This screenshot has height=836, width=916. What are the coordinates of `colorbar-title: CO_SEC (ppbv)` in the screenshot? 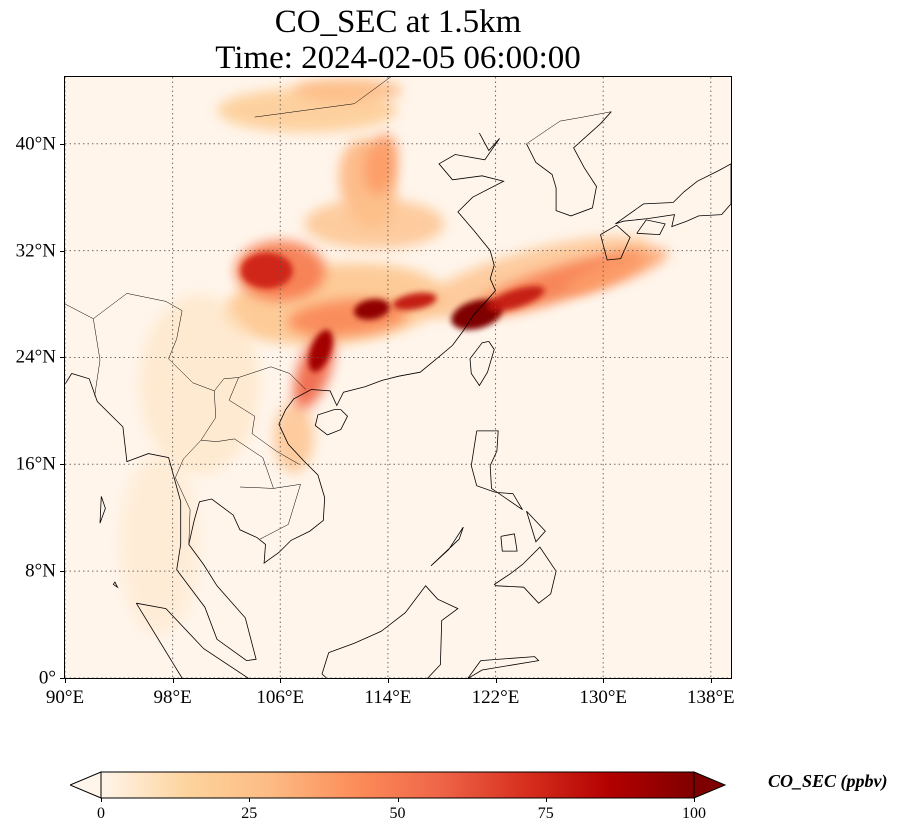 It's located at (828, 781).